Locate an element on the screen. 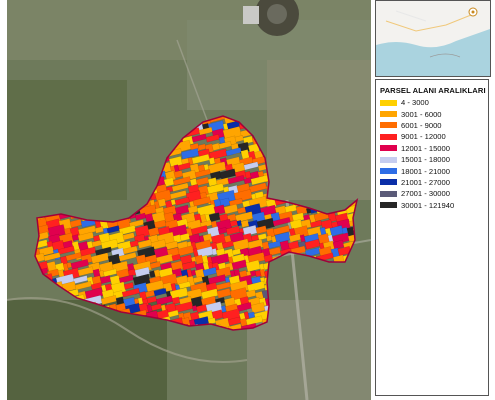 The height and width of the screenshot is (400, 495). legend-label: 12001 - 15000 is located at coordinates (425, 148).